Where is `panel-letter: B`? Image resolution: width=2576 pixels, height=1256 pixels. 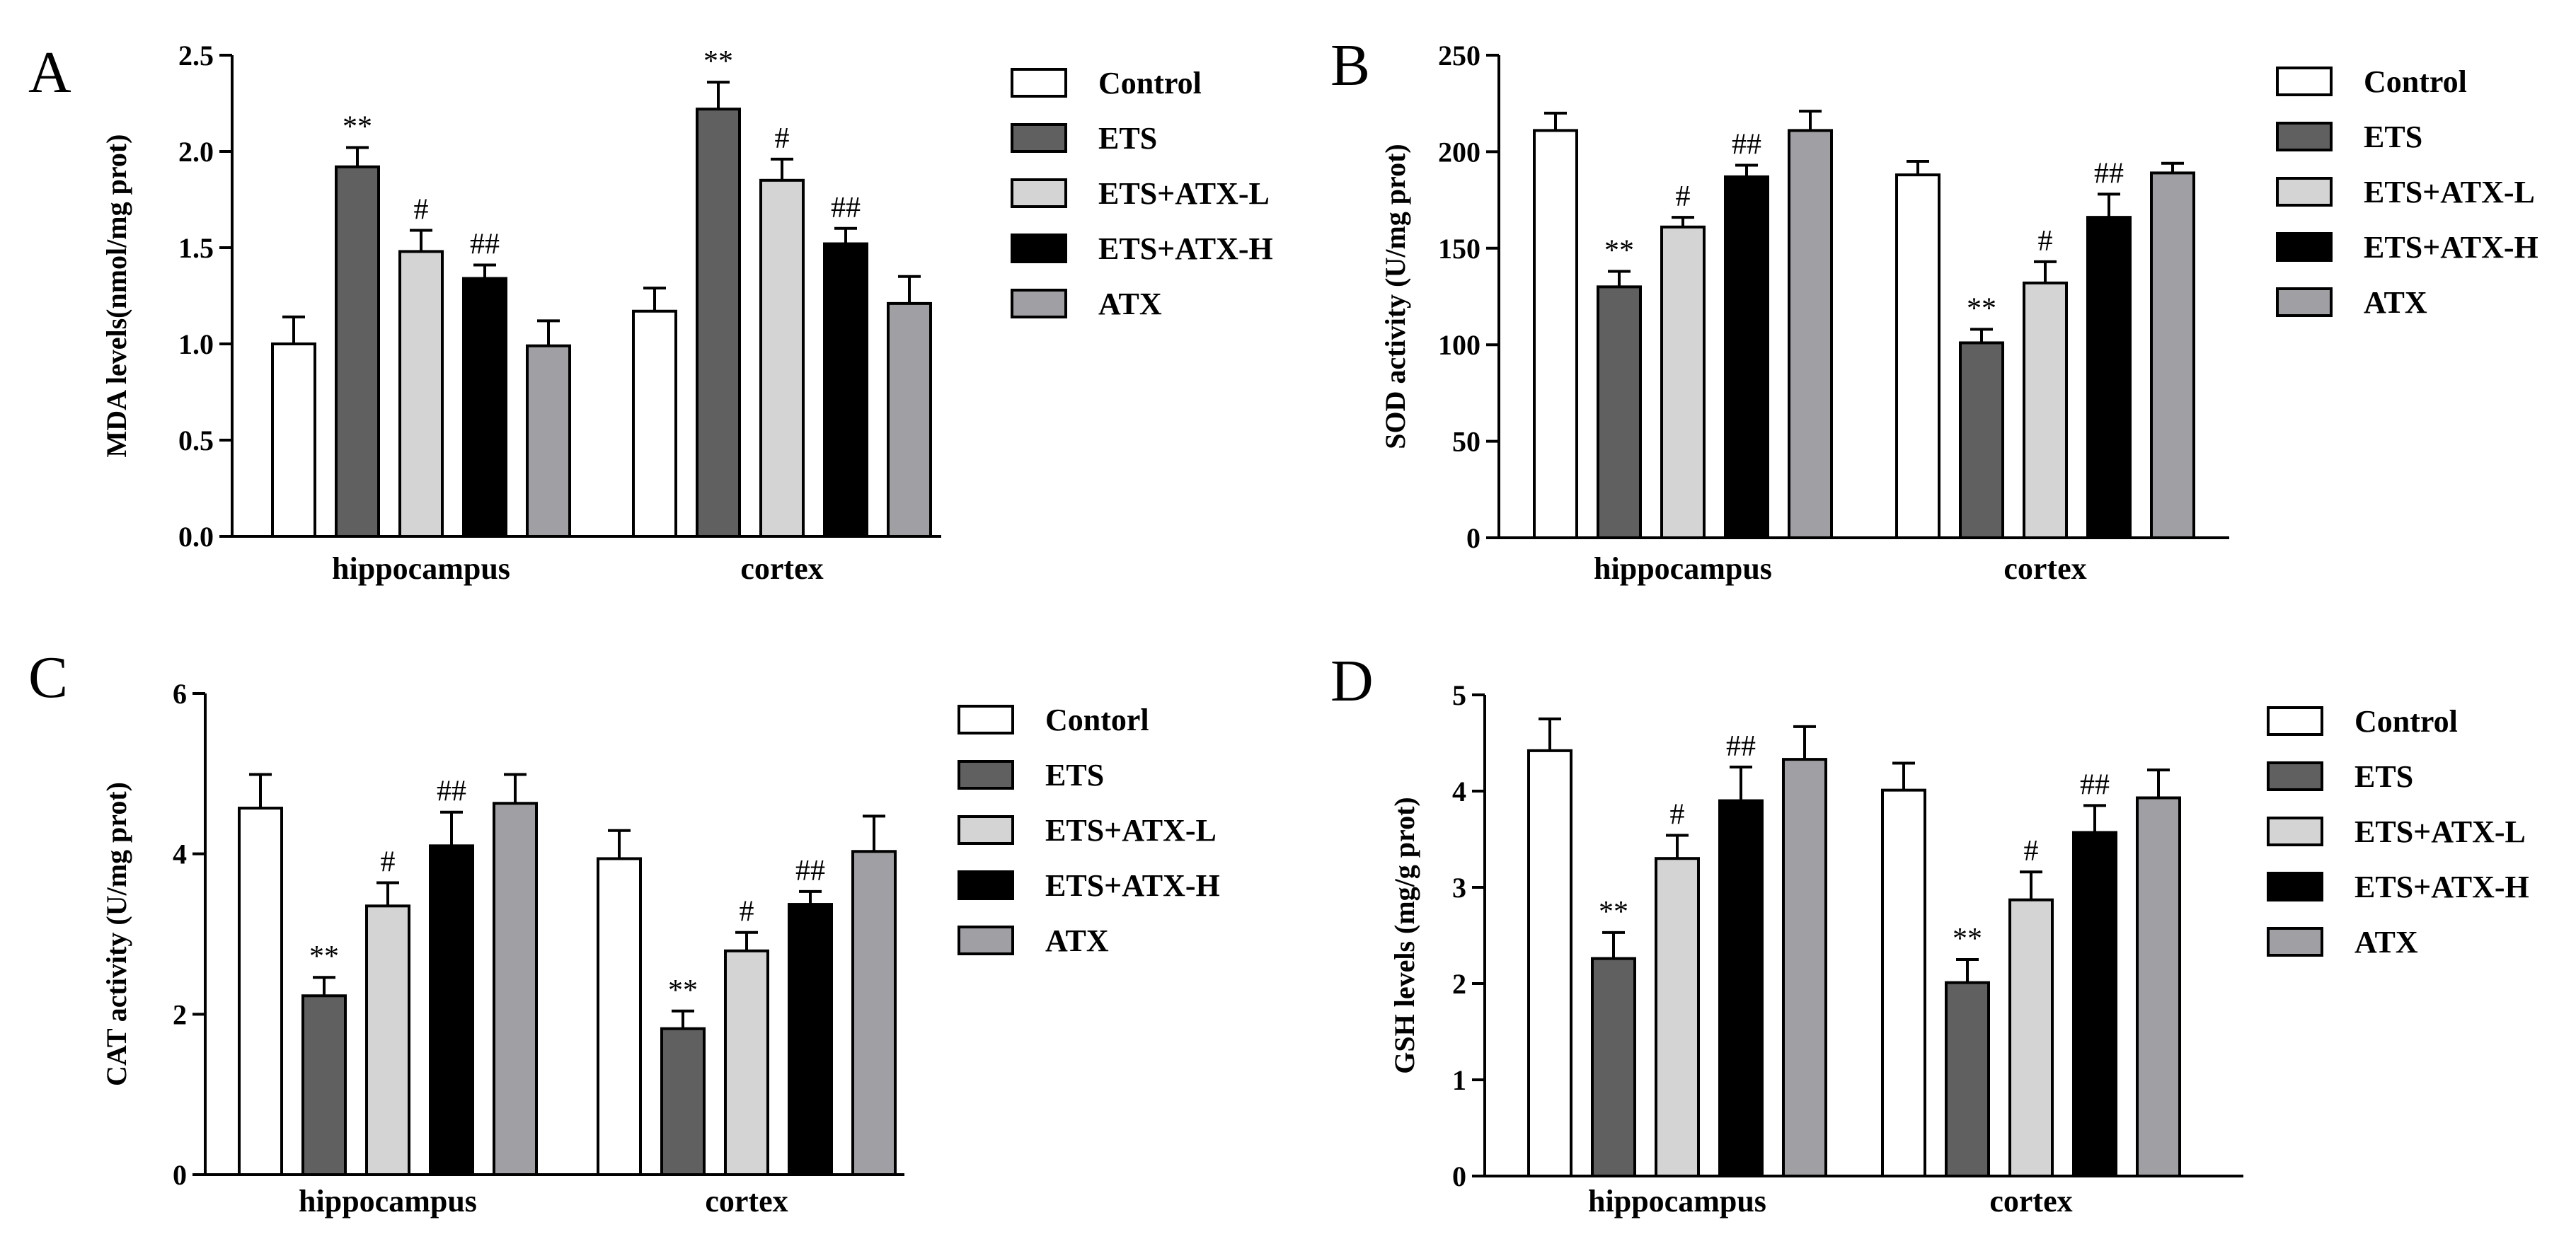 panel-letter: B is located at coordinates (1350, 66).